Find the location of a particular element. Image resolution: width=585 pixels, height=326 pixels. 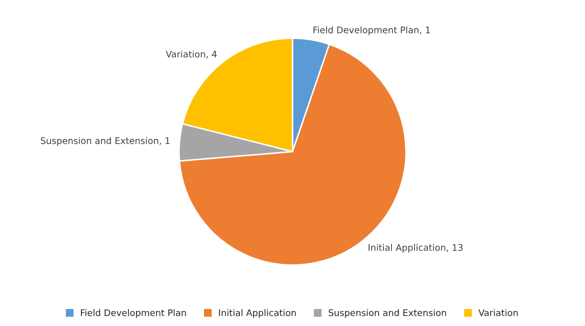

data-label: Suspension and Extension, 1 is located at coordinates (105, 141).